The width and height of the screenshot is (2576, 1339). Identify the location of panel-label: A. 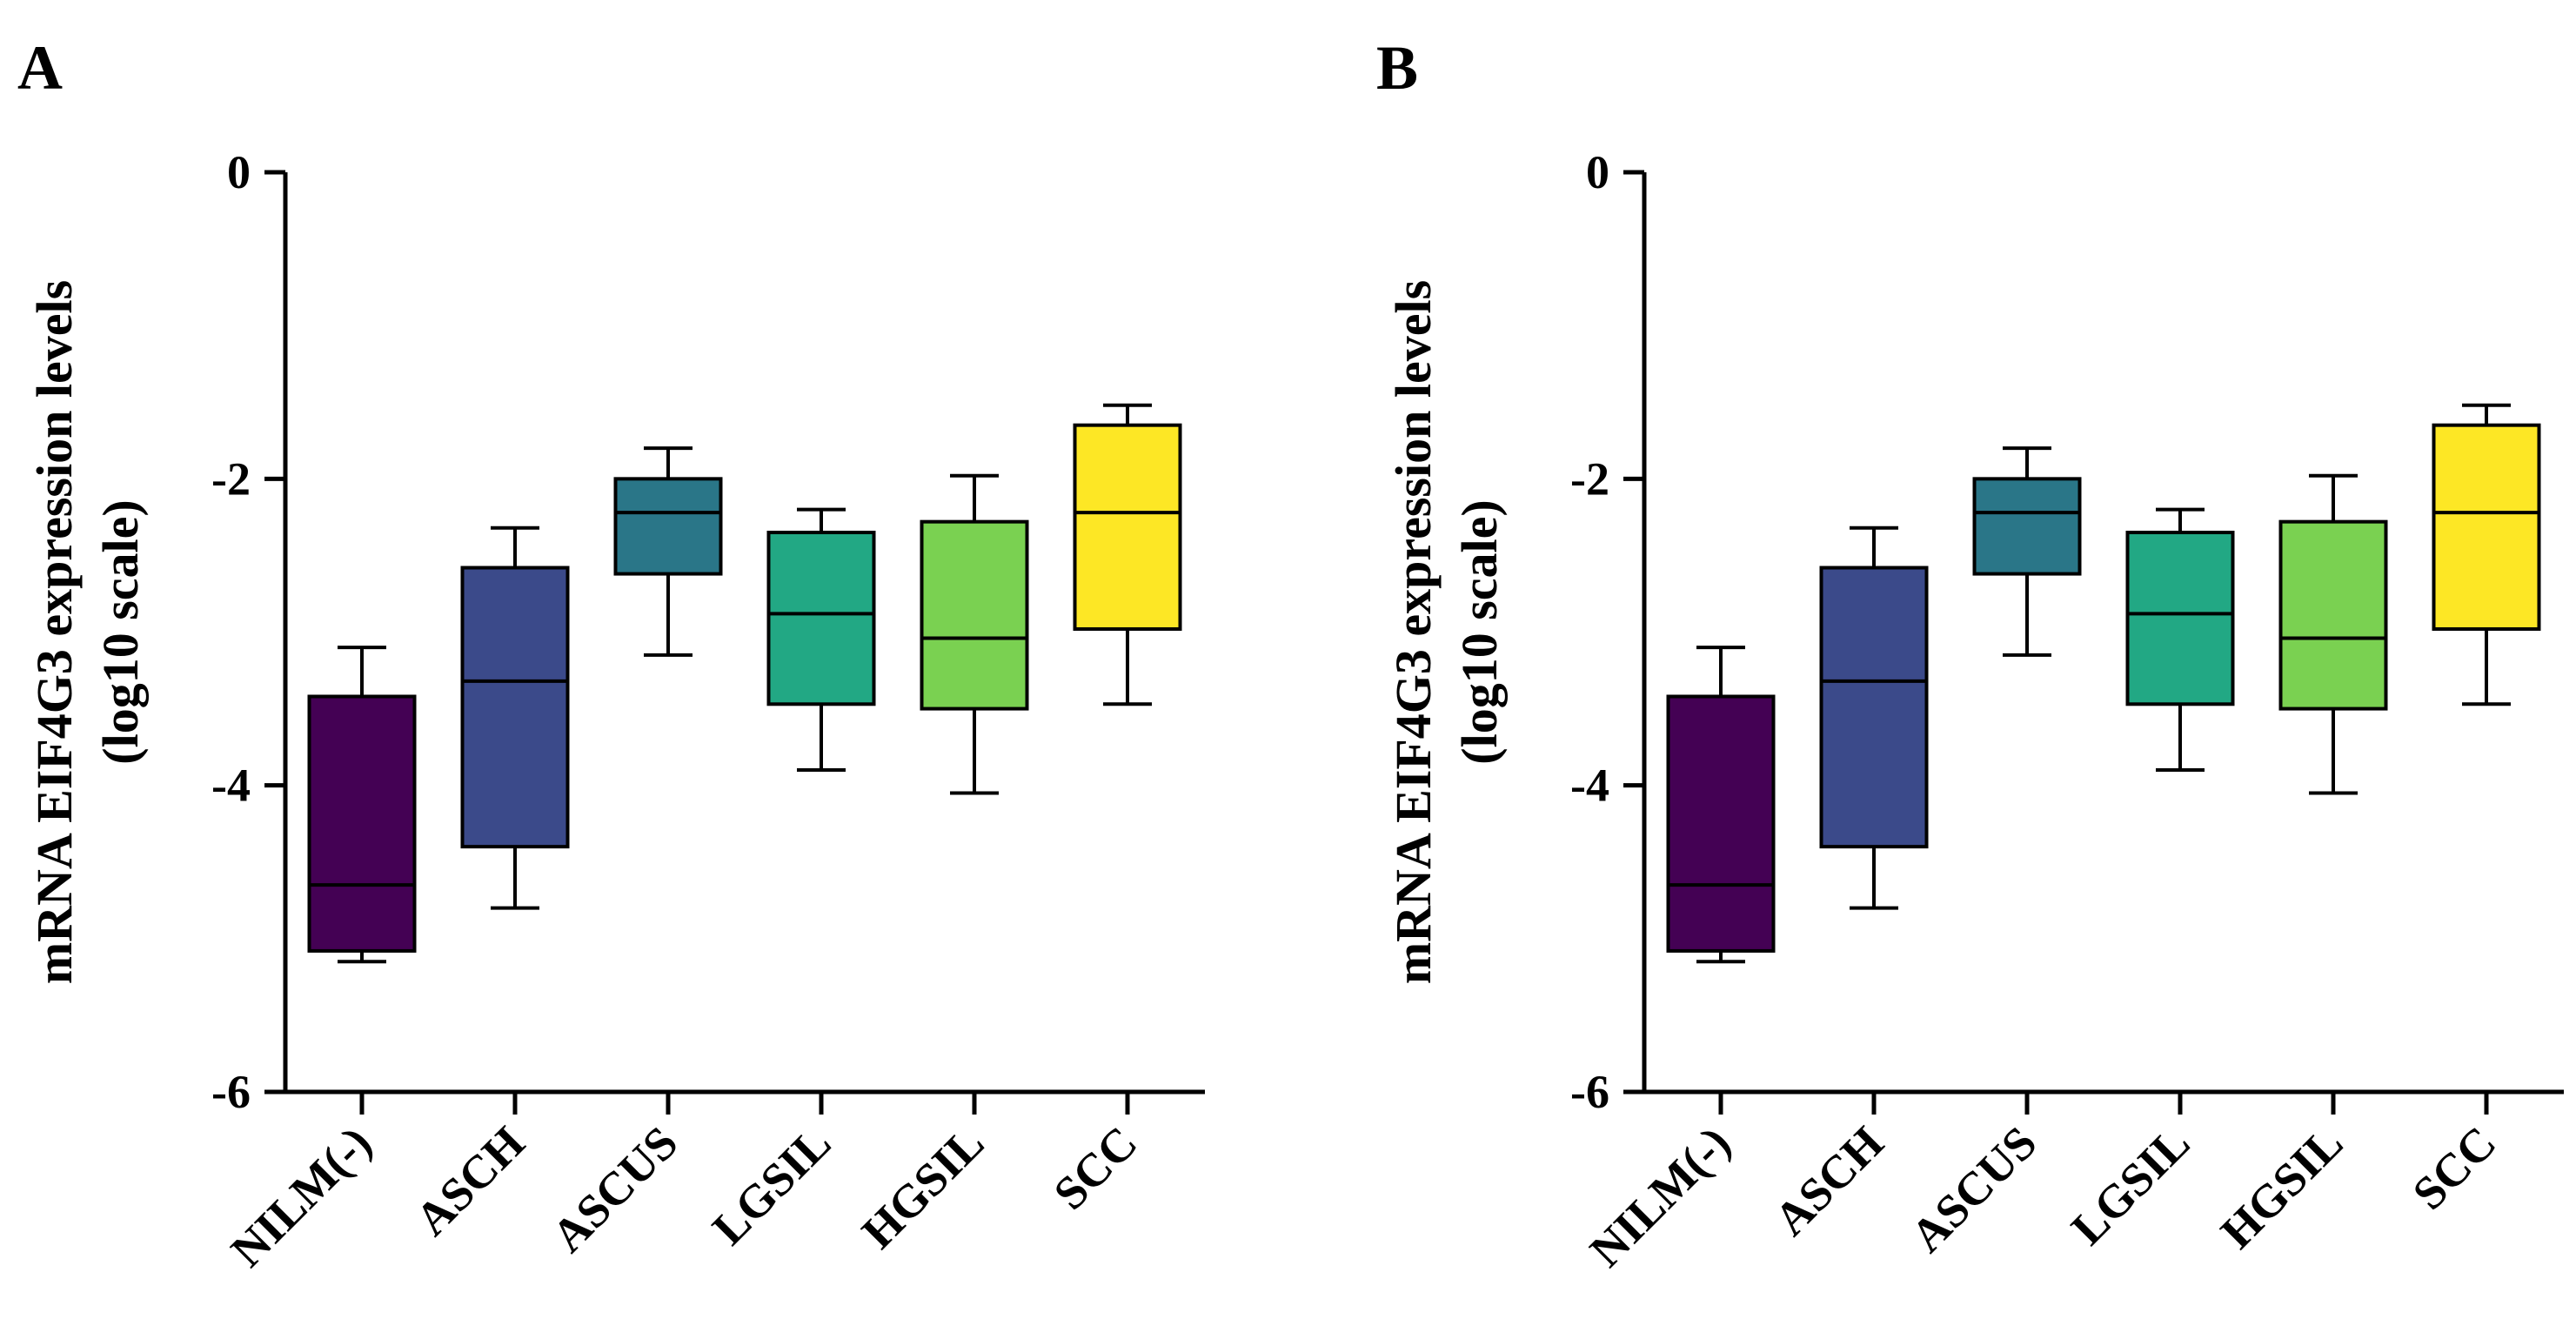
(40, 68).